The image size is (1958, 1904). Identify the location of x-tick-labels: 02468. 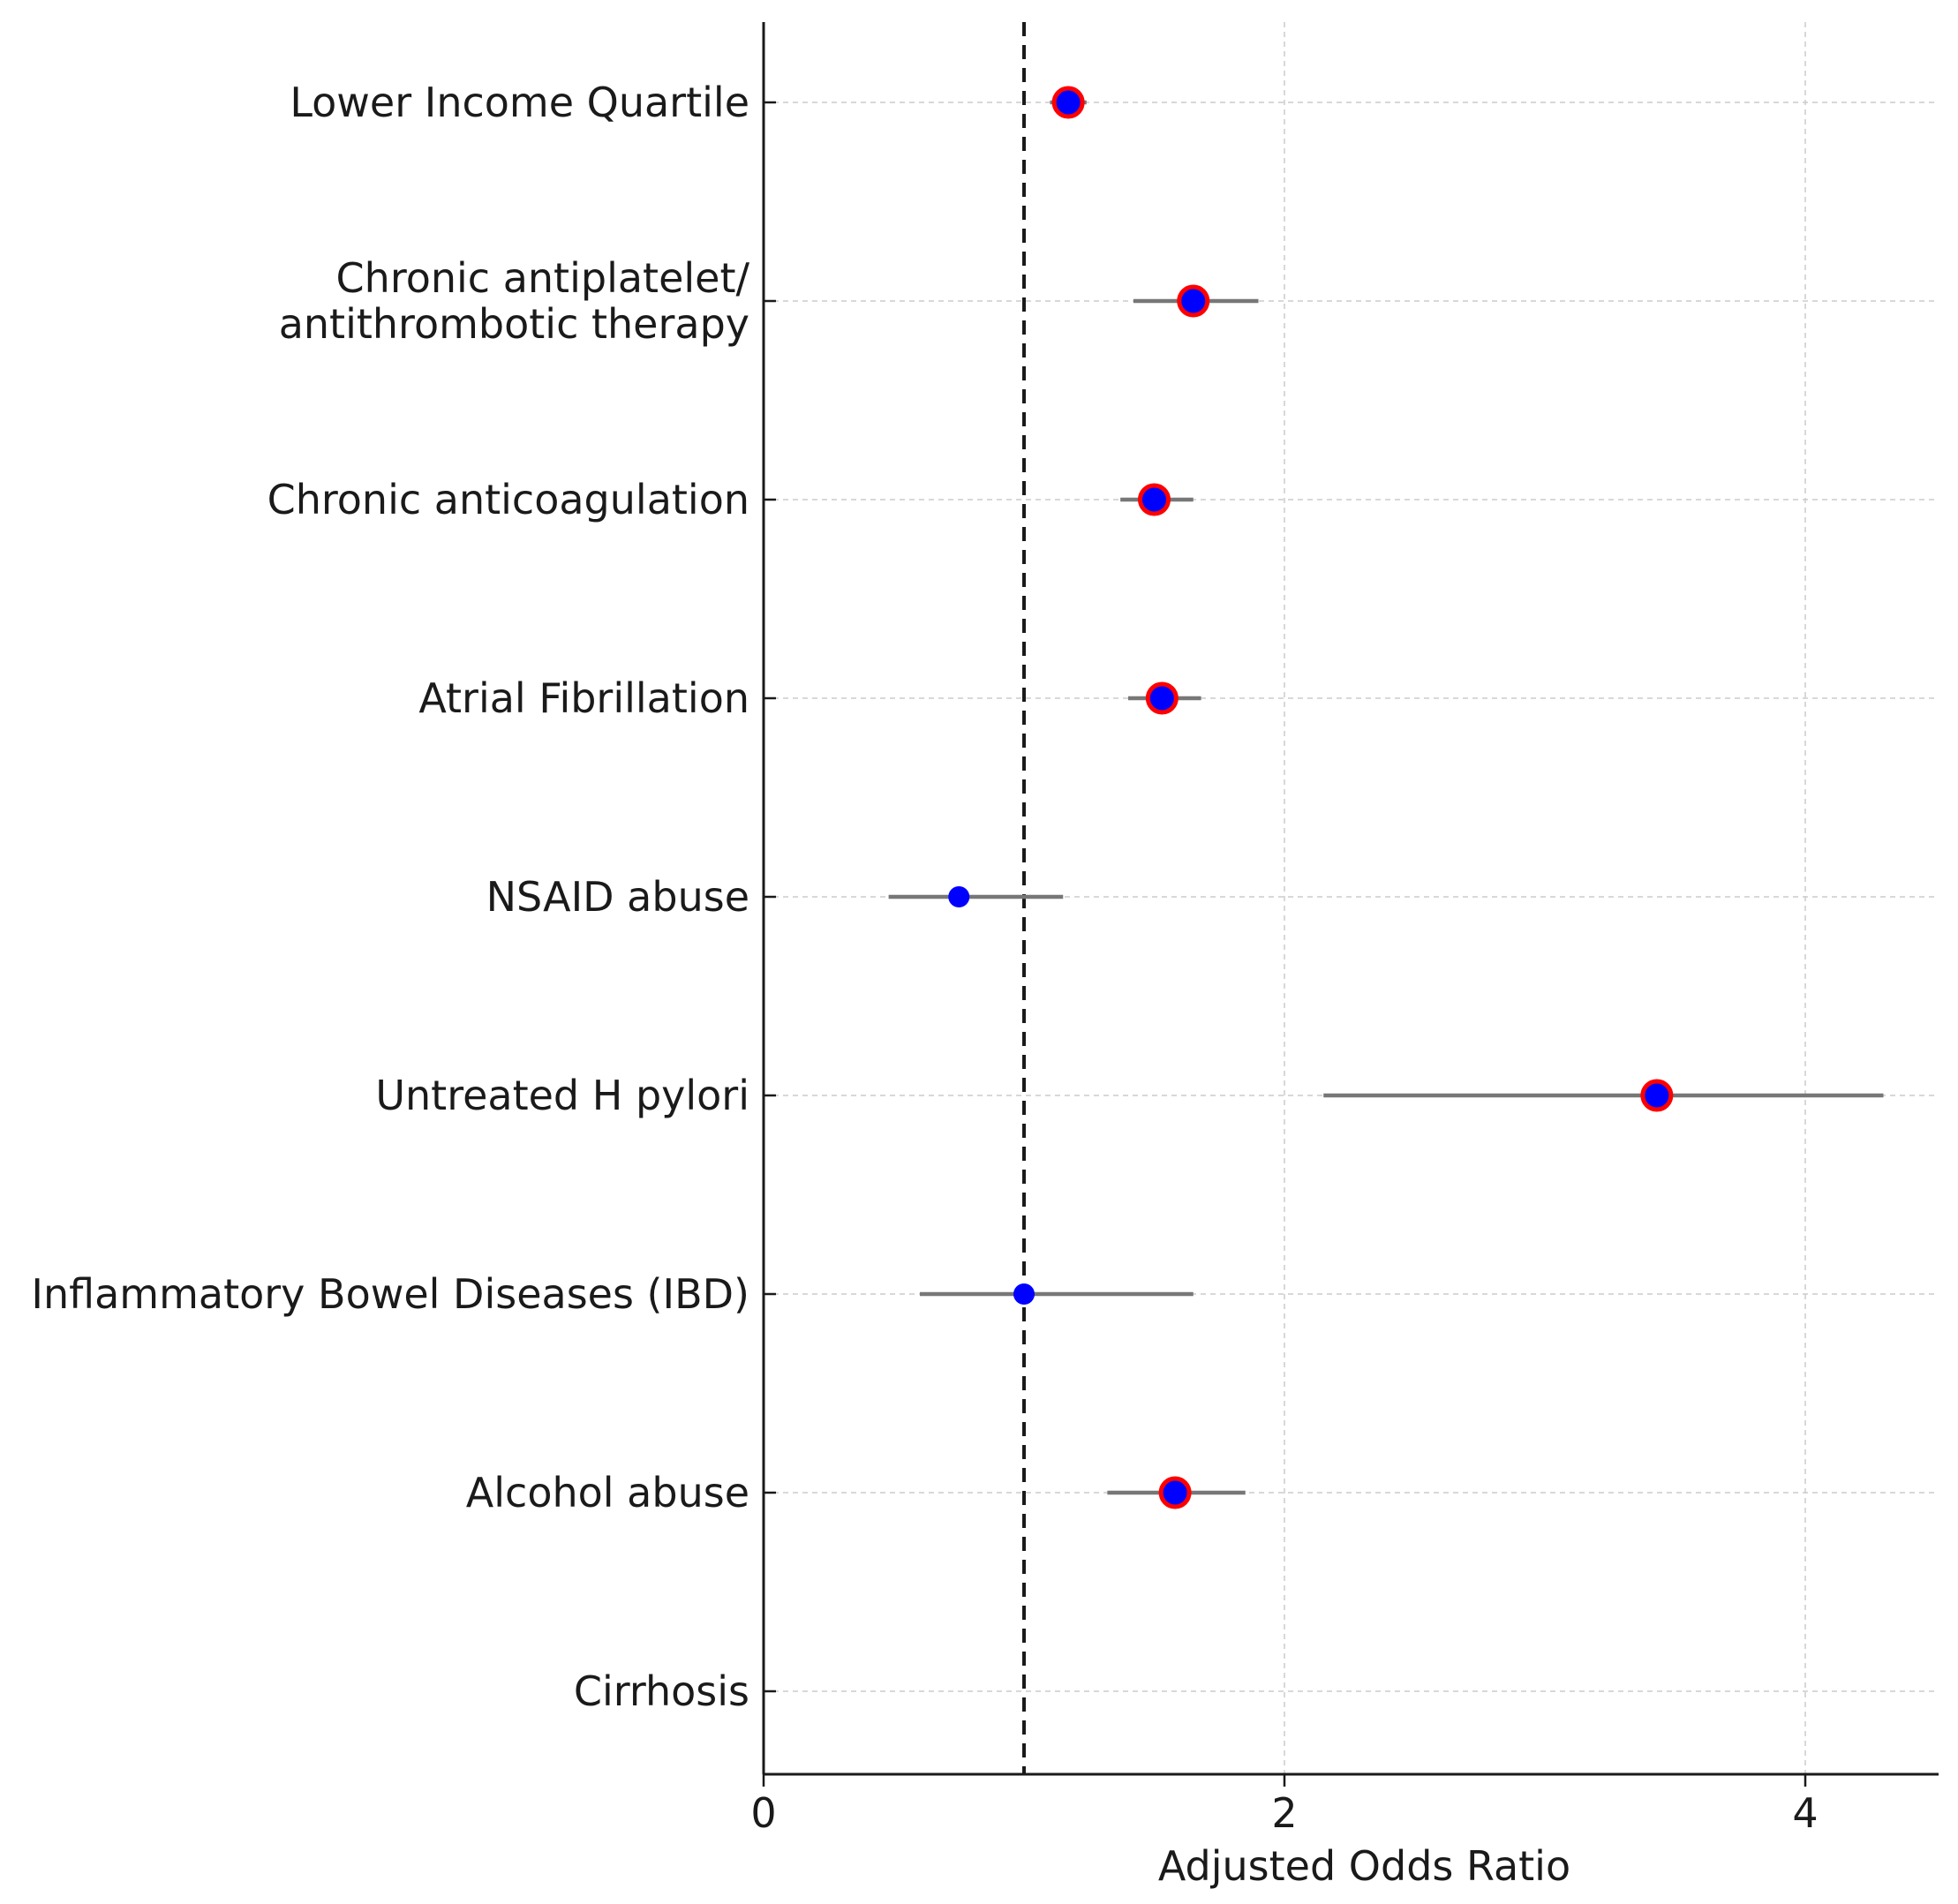
(1284, 1813).